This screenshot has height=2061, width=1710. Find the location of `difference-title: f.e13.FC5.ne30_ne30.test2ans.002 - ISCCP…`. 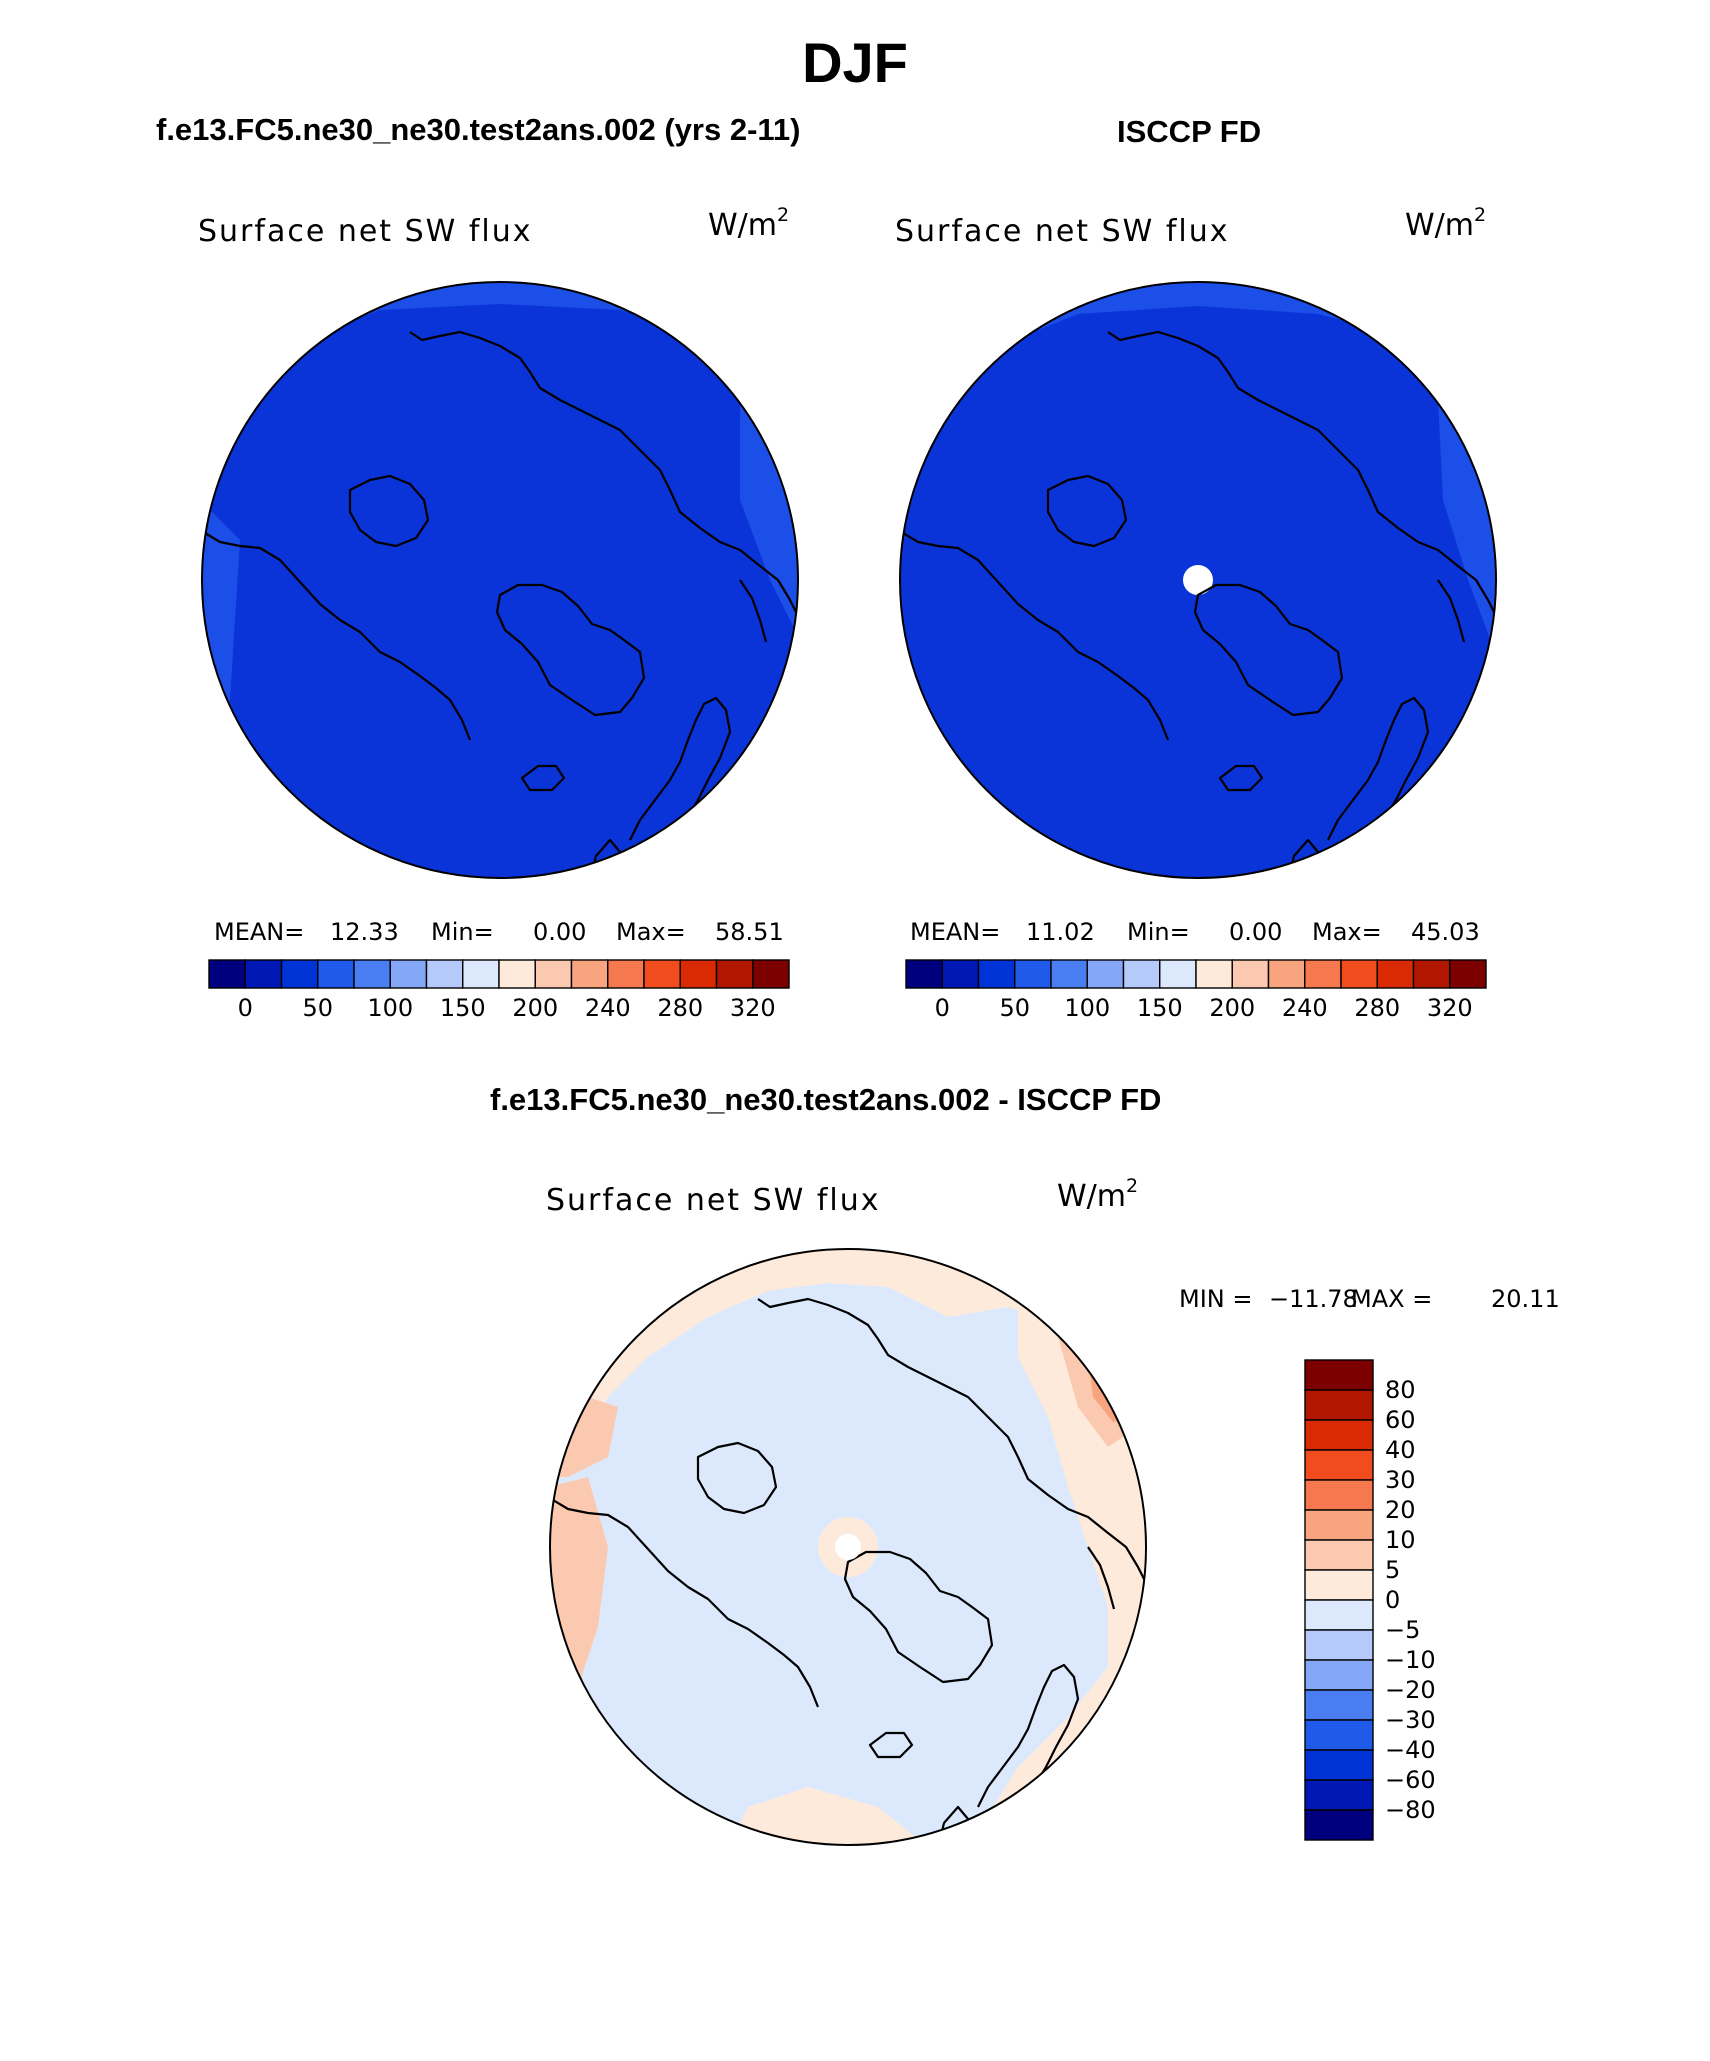

difference-title: f.e13.FC5.ne30_ne30.test2ans.002 - ISCCP… is located at coordinates (826, 1099).